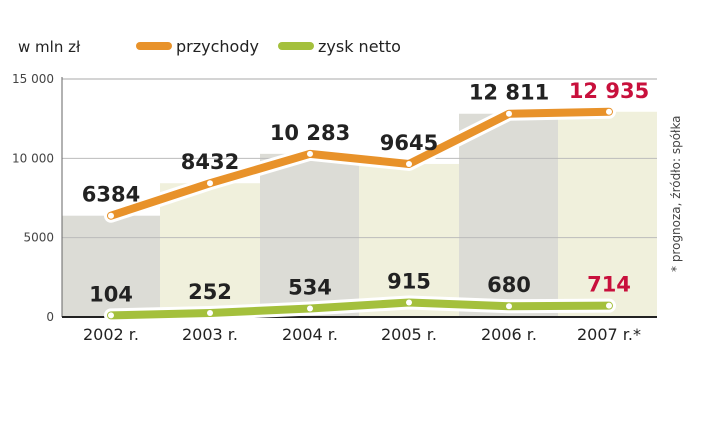  I want to click on data-label: 10 283, so click(310, 133).